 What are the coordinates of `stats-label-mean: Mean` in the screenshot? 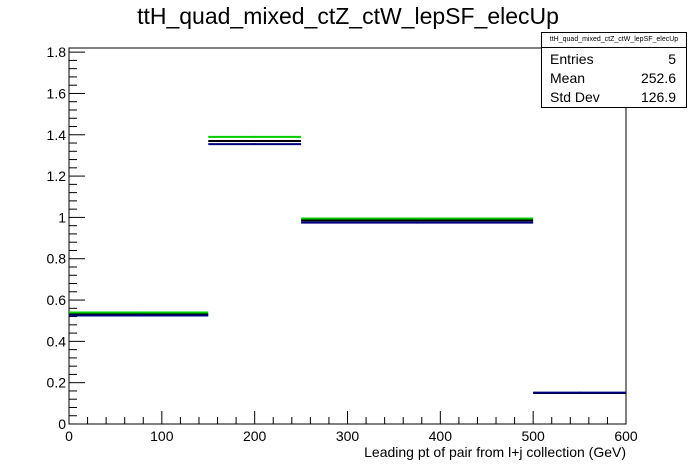 It's located at (568, 78).